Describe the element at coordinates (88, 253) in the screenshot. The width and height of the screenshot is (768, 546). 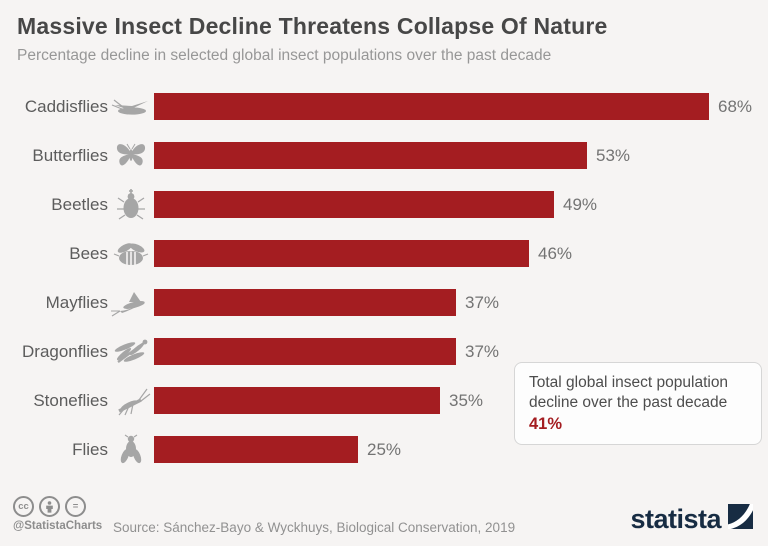
I see `category-label: Bees` at that location.